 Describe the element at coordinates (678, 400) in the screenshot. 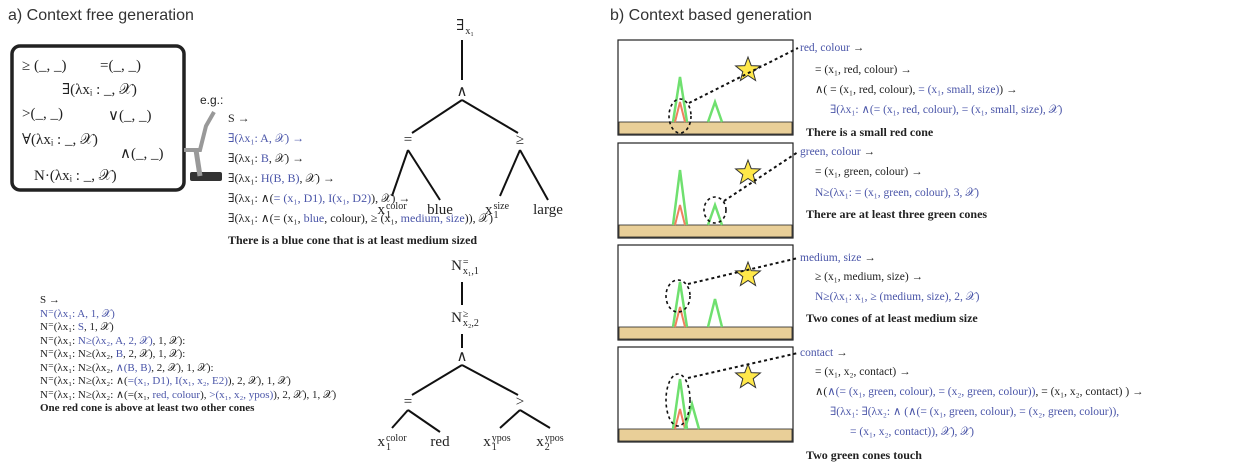

I see `focus-circle` at that location.